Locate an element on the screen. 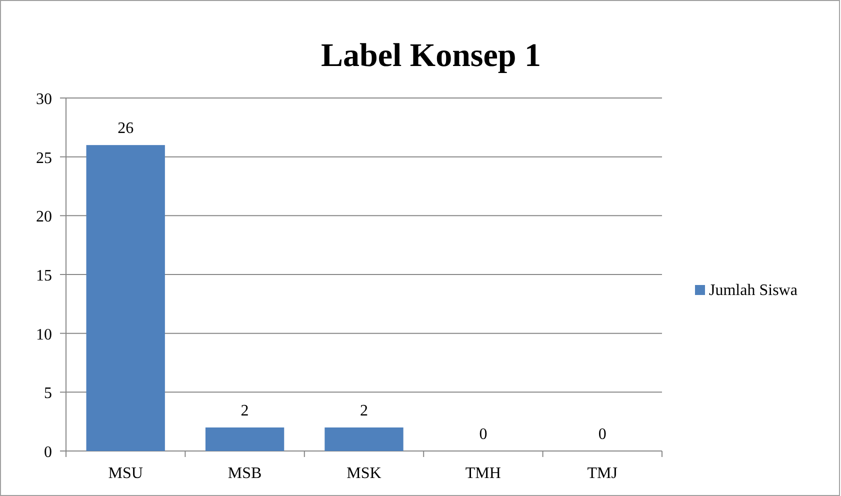 The image size is (841, 496). data-label: 26 is located at coordinates (126, 129).